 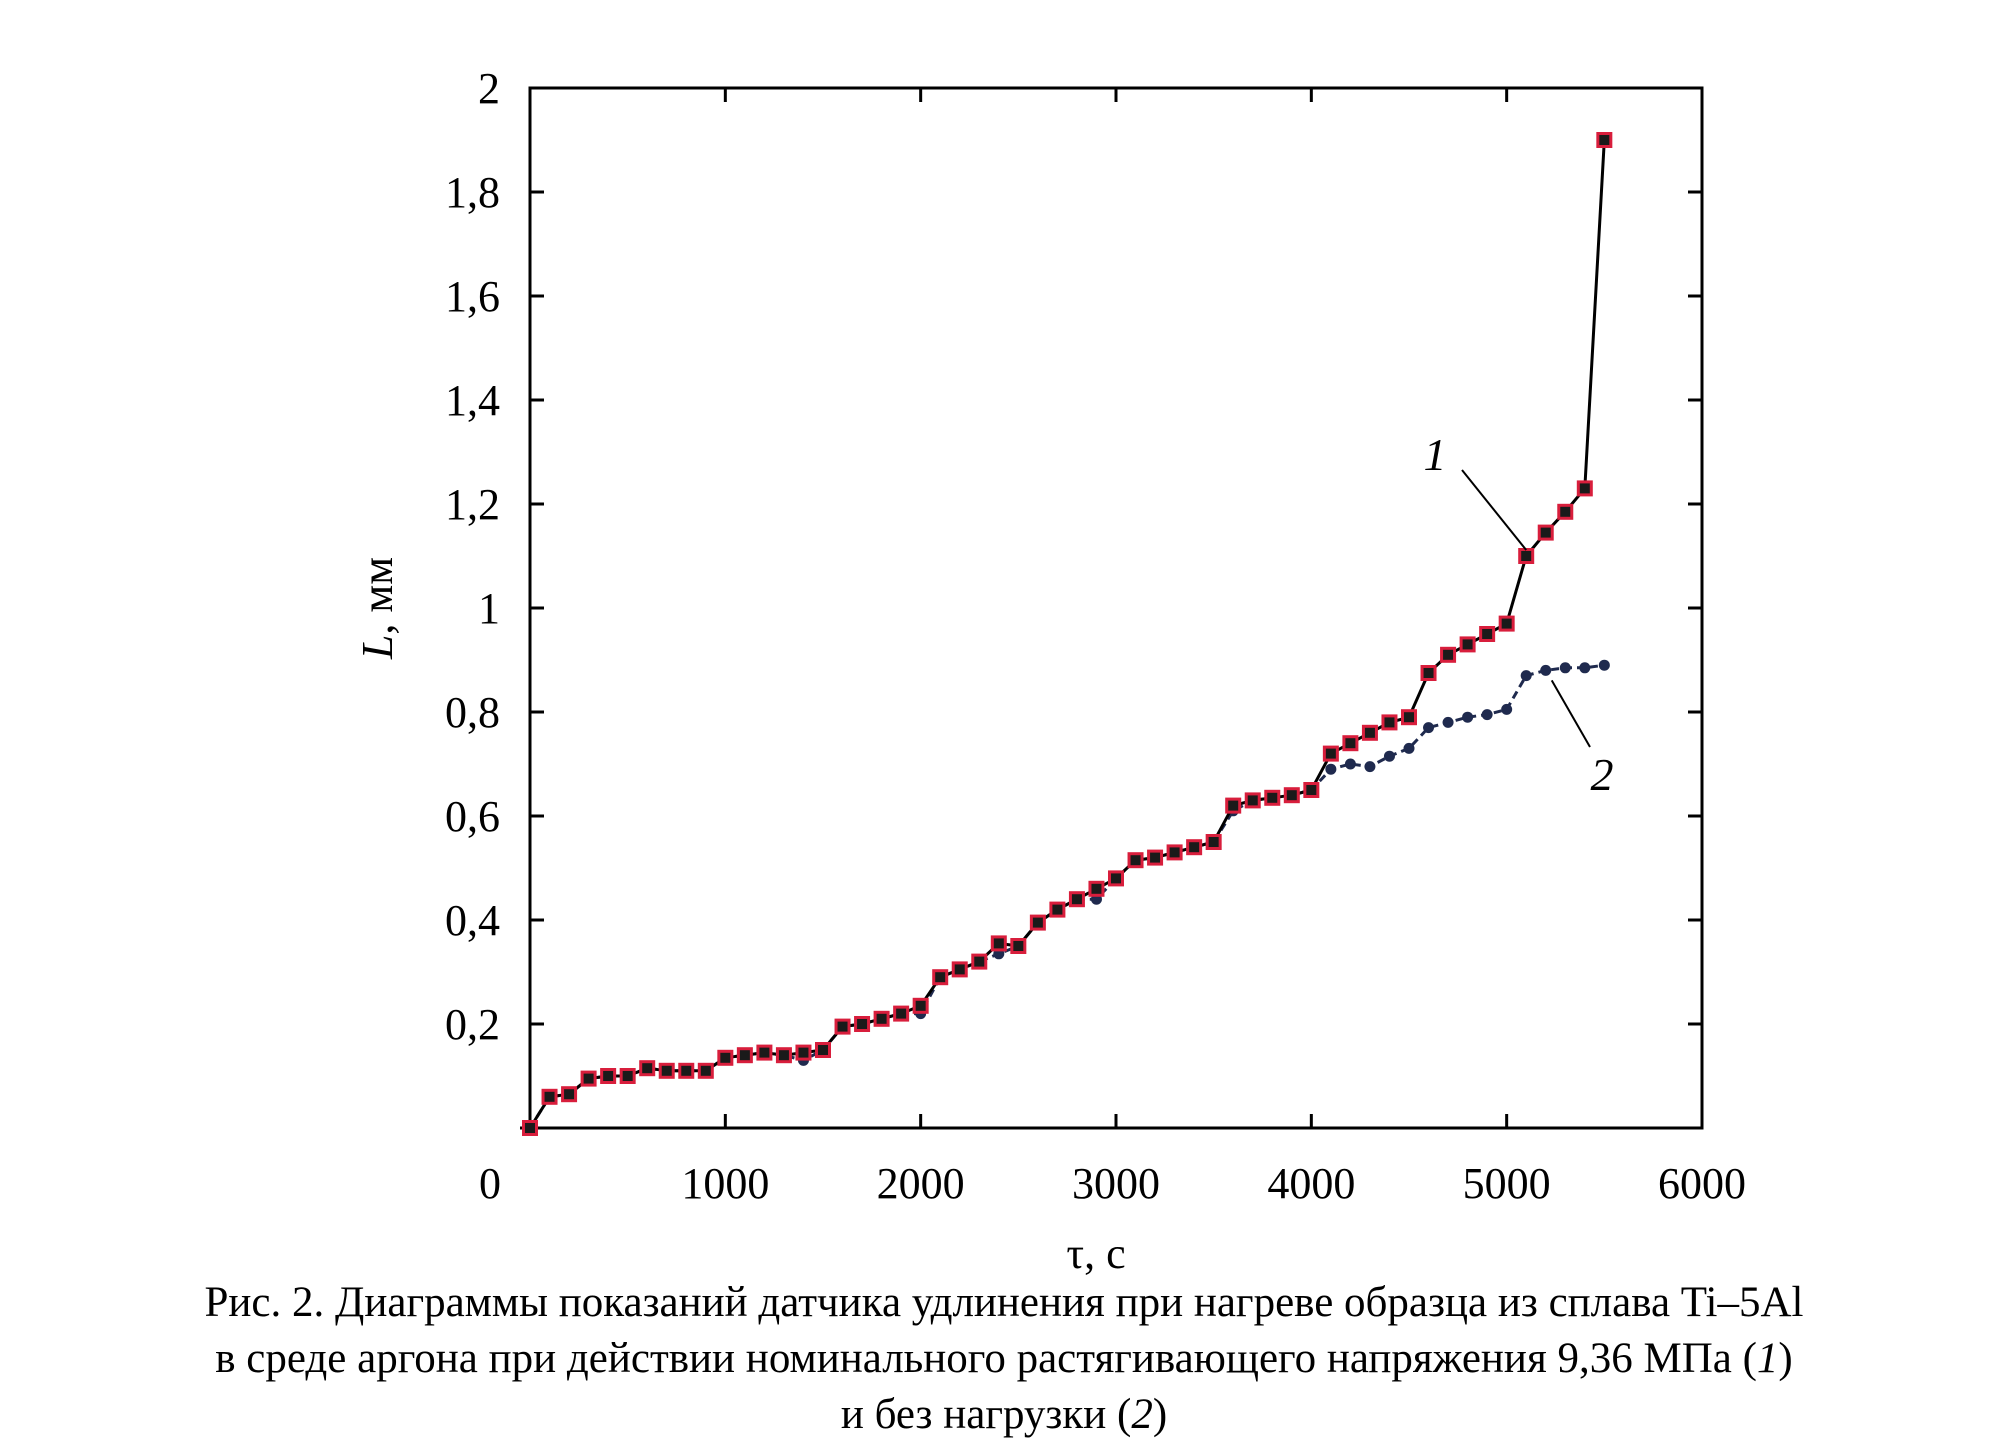 I want to click on curve-1-label: 1, so click(x=1435, y=454).